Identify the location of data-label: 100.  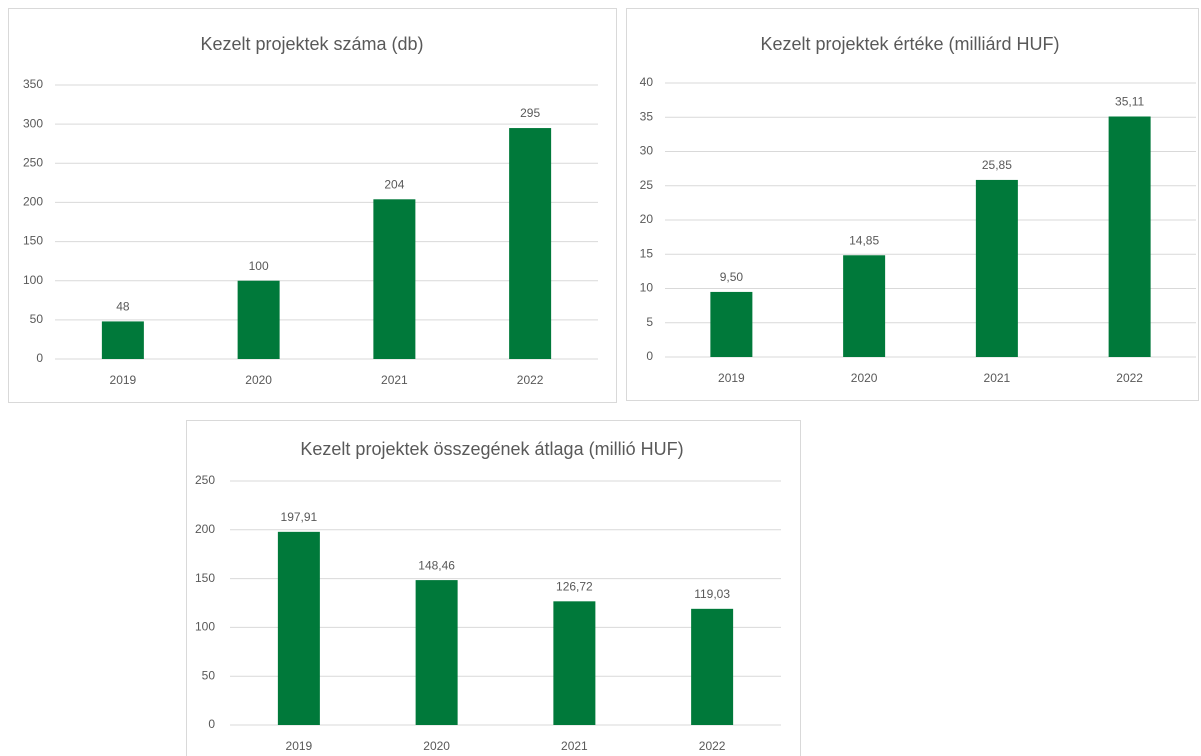
(259, 266).